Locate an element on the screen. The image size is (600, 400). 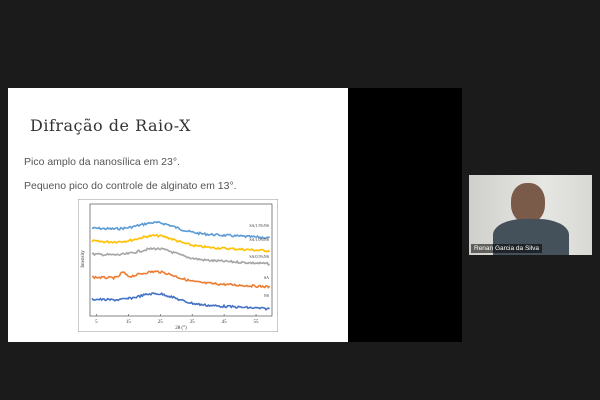
series-label: SA is located at coordinates (266, 277).